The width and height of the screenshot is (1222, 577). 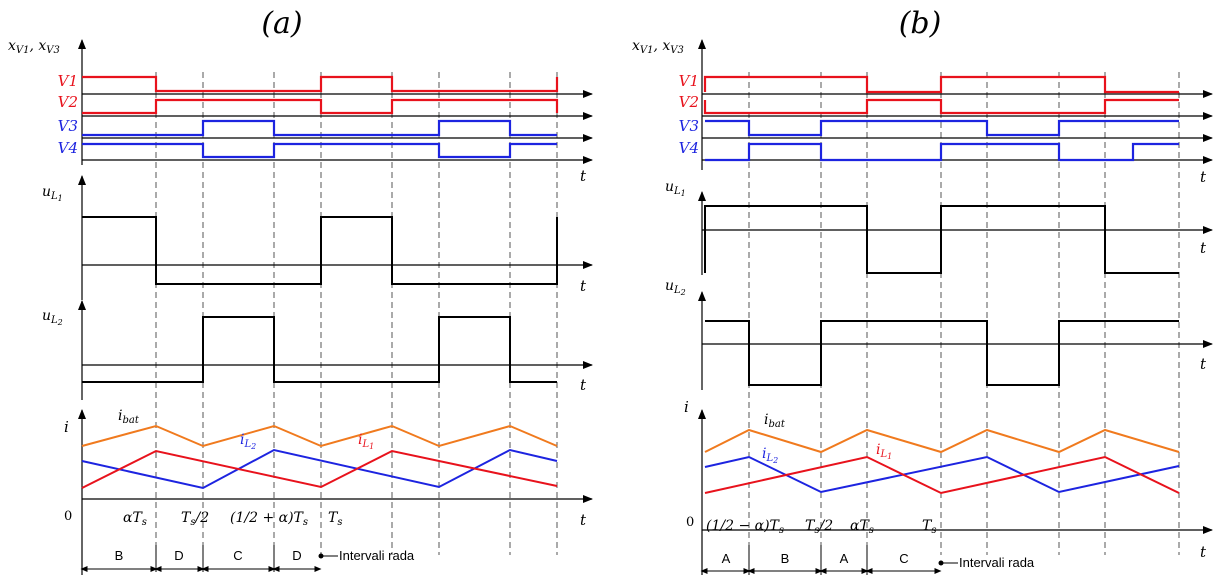 I want to click on gate-label-V4-a: V4, so click(x=68, y=148).